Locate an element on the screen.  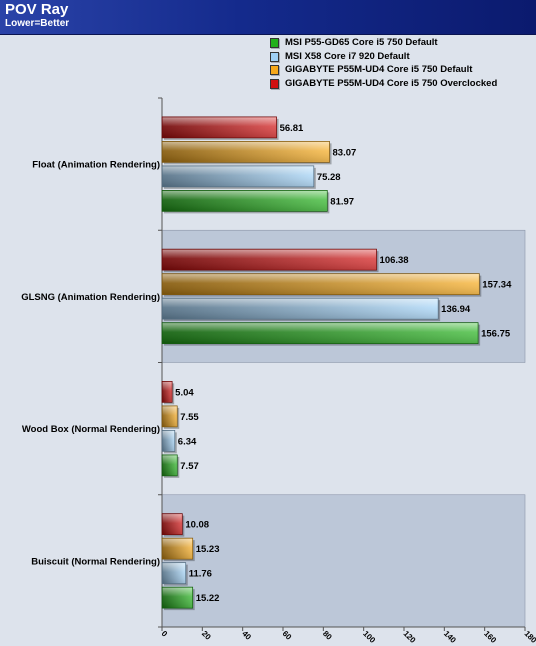
x-tick-label: 20 is located at coordinates (206, 635).